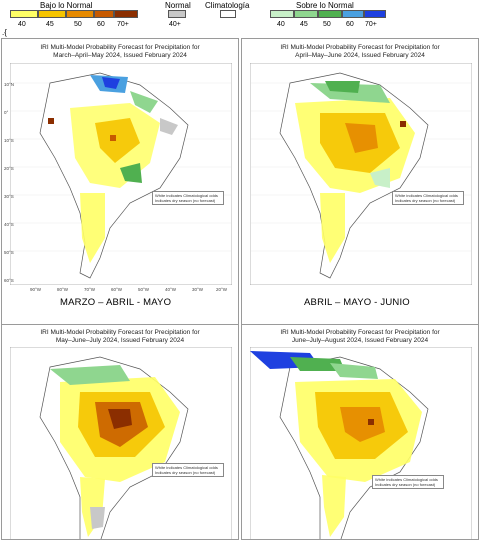 The width and height of the screenshot is (480, 540). What do you see at coordinates (228, 14) in the screenshot?
I see `legend-climatology-swatch` at bounding box center [228, 14].